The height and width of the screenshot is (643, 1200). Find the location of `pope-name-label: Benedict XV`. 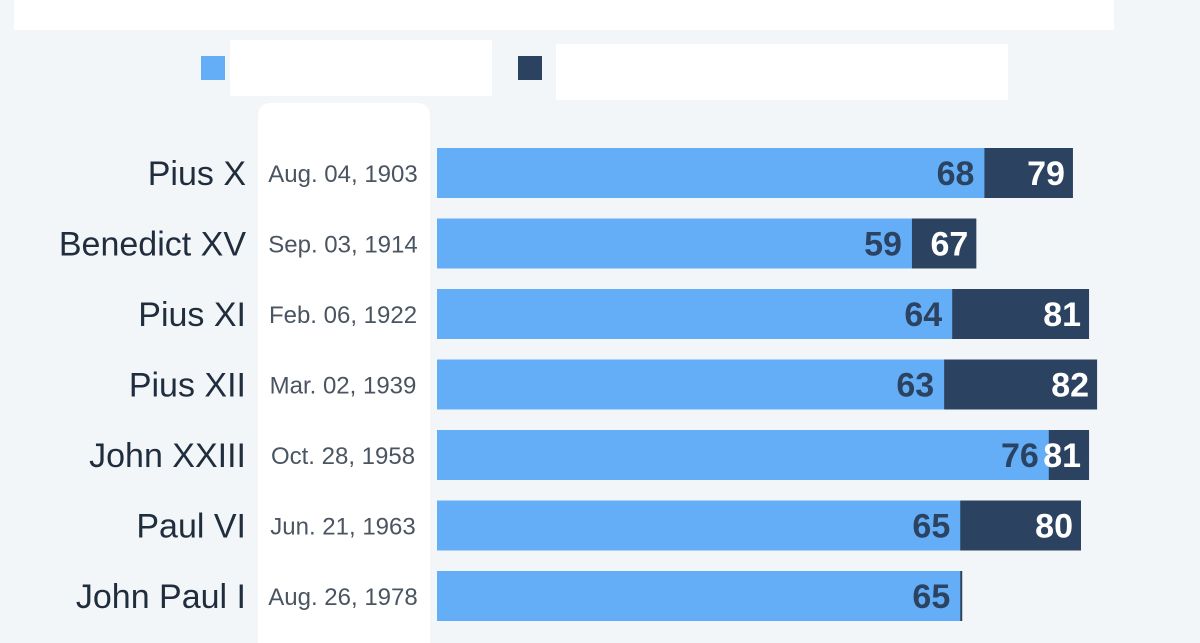

pope-name-label: Benedict XV is located at coordinates (152, 245).